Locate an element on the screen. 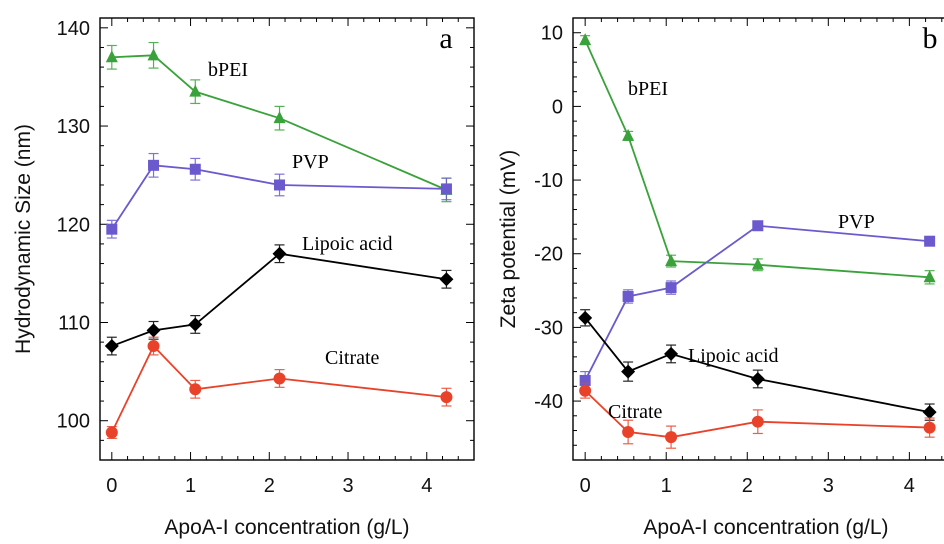 This screenshot has height=544, width=944. panel-letter: a is located at coordinates (445, 38).